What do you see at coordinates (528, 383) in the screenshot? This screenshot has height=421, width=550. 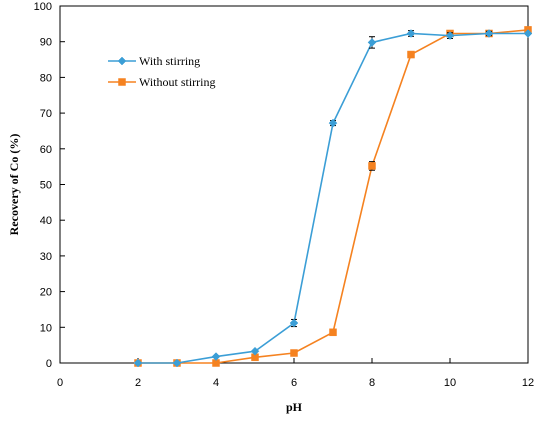 I see `x-tick-label: 12` at bounding box center [528, 383].